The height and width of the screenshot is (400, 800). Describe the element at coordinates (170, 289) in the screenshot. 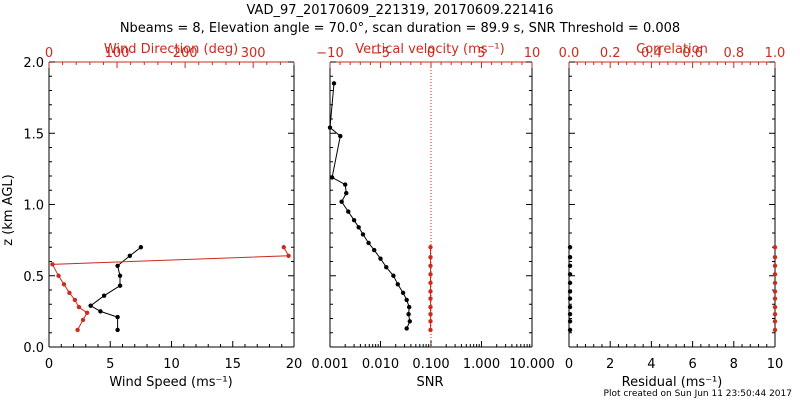

I see `wind-direction-line` at that location.